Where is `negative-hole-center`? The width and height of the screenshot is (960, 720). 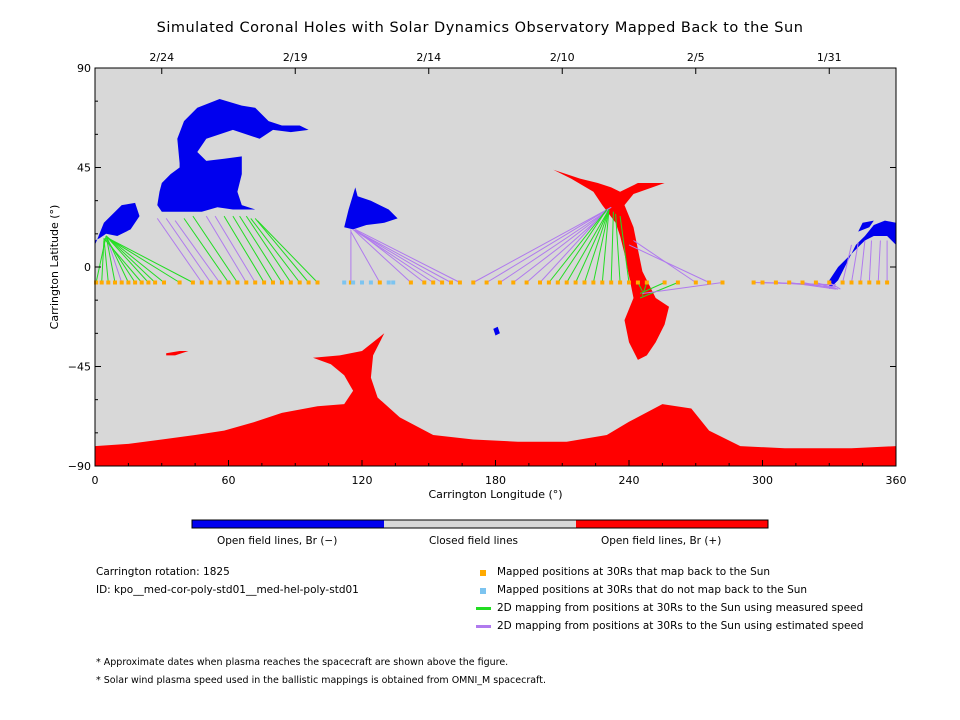 negative-hole-center is located at coordinates (371, 208).